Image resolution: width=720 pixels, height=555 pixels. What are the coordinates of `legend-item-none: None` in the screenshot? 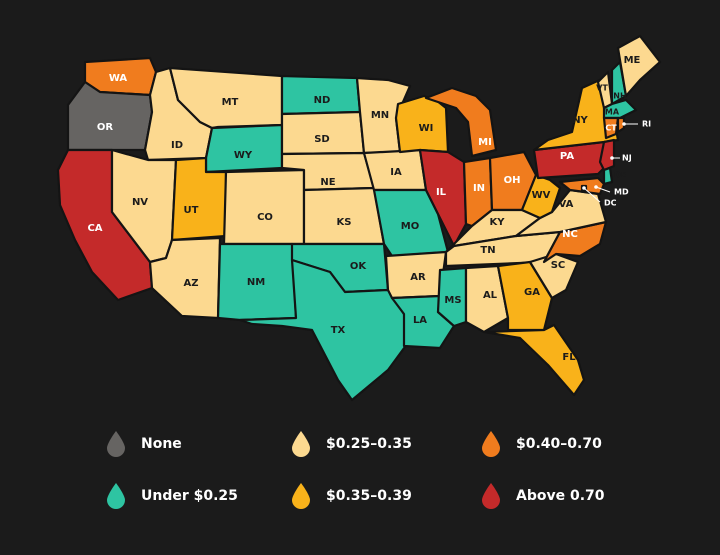 It's located at (143, 444).